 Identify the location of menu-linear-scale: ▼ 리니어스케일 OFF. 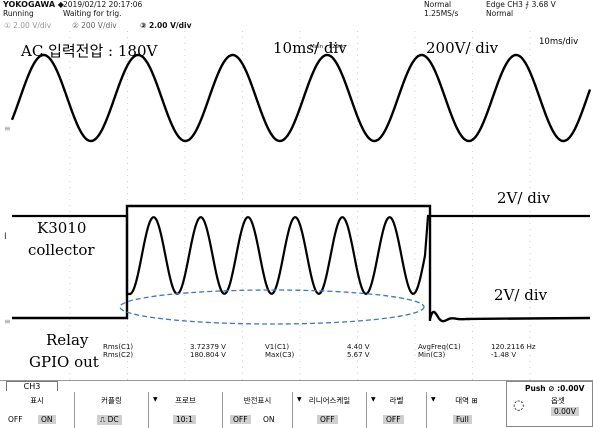
(329, 410).